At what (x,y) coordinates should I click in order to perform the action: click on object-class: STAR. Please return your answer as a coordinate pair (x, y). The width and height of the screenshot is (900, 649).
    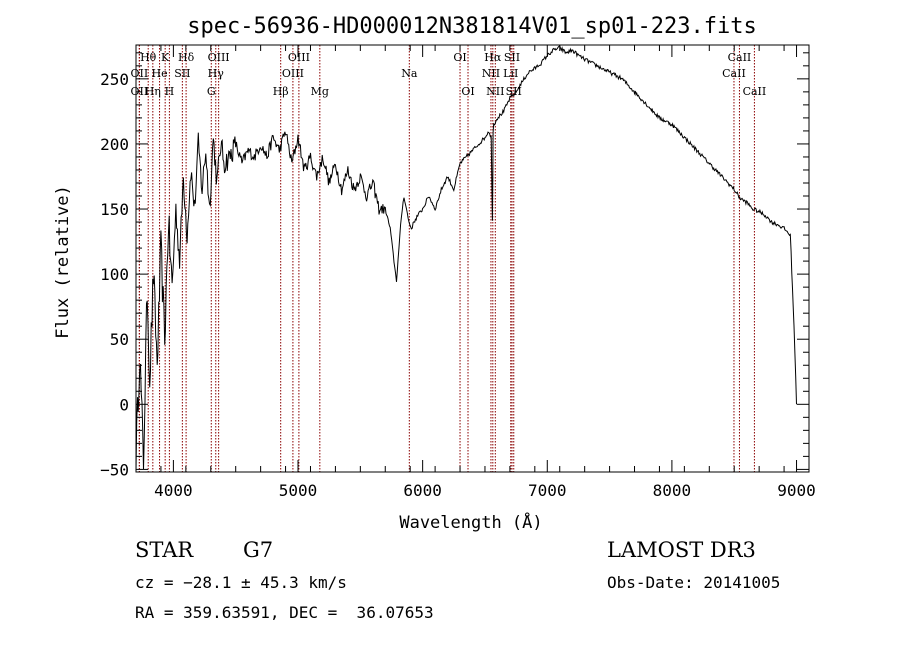
    Looking at the image, I should click on (164, 550).